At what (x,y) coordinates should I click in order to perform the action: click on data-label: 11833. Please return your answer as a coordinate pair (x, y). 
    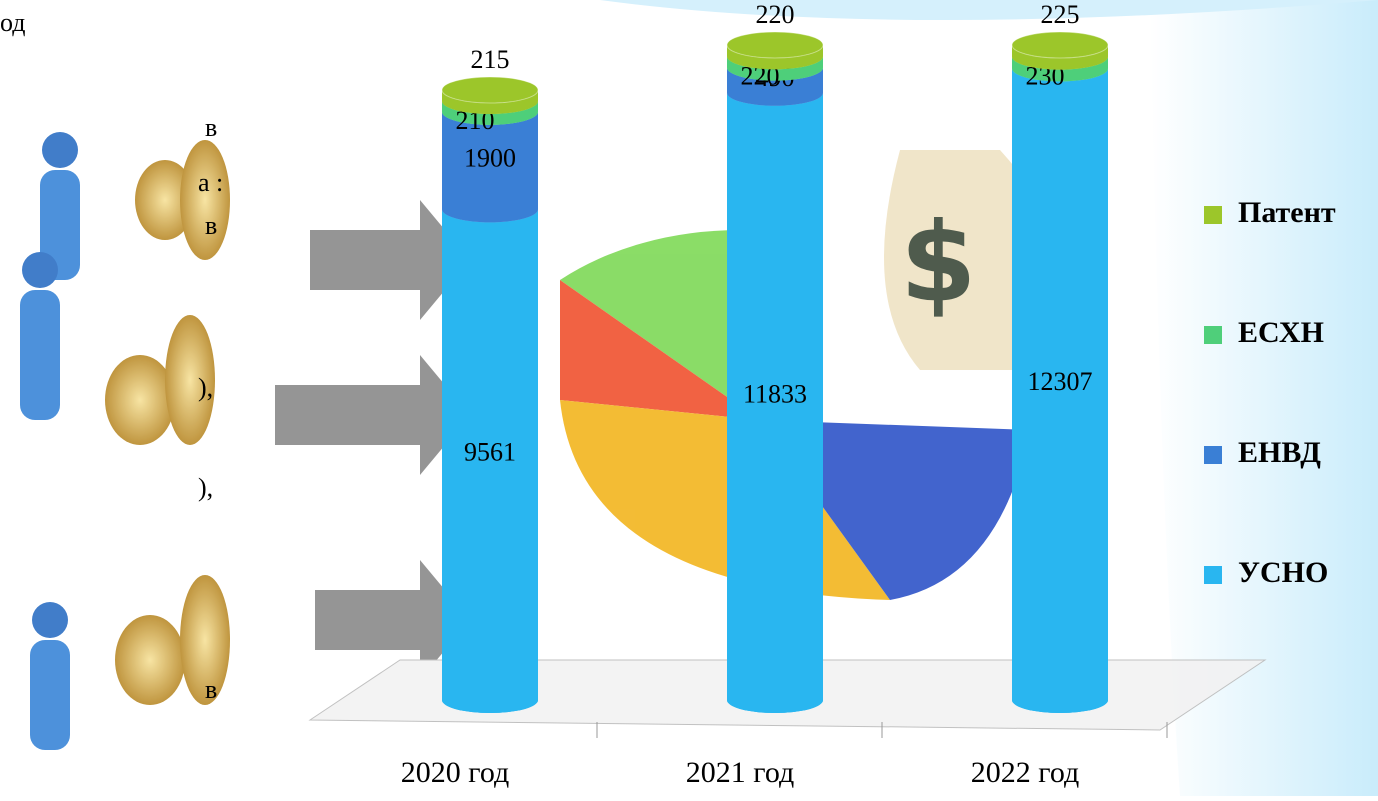
    Looking at the image, I should click on (775, 393).